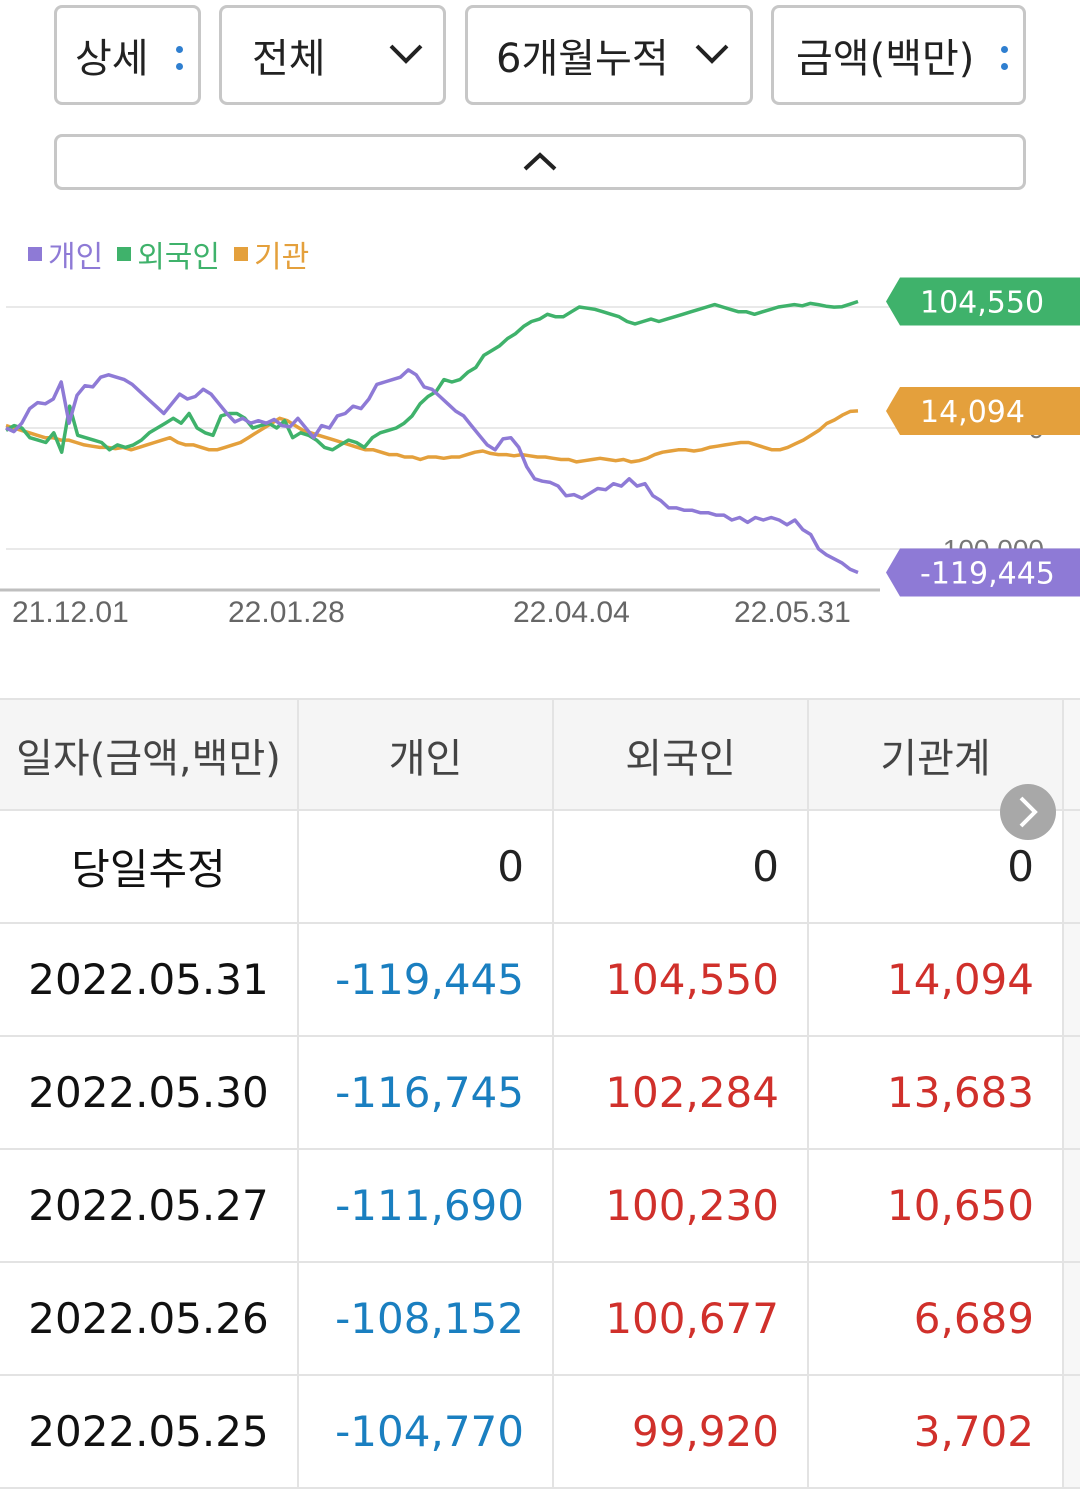 The height and width of the screenshot is (1497, 1080). I want to click on table-row: 2022.05.25 -104,770 99,920 3,702, so click(540, 1432).